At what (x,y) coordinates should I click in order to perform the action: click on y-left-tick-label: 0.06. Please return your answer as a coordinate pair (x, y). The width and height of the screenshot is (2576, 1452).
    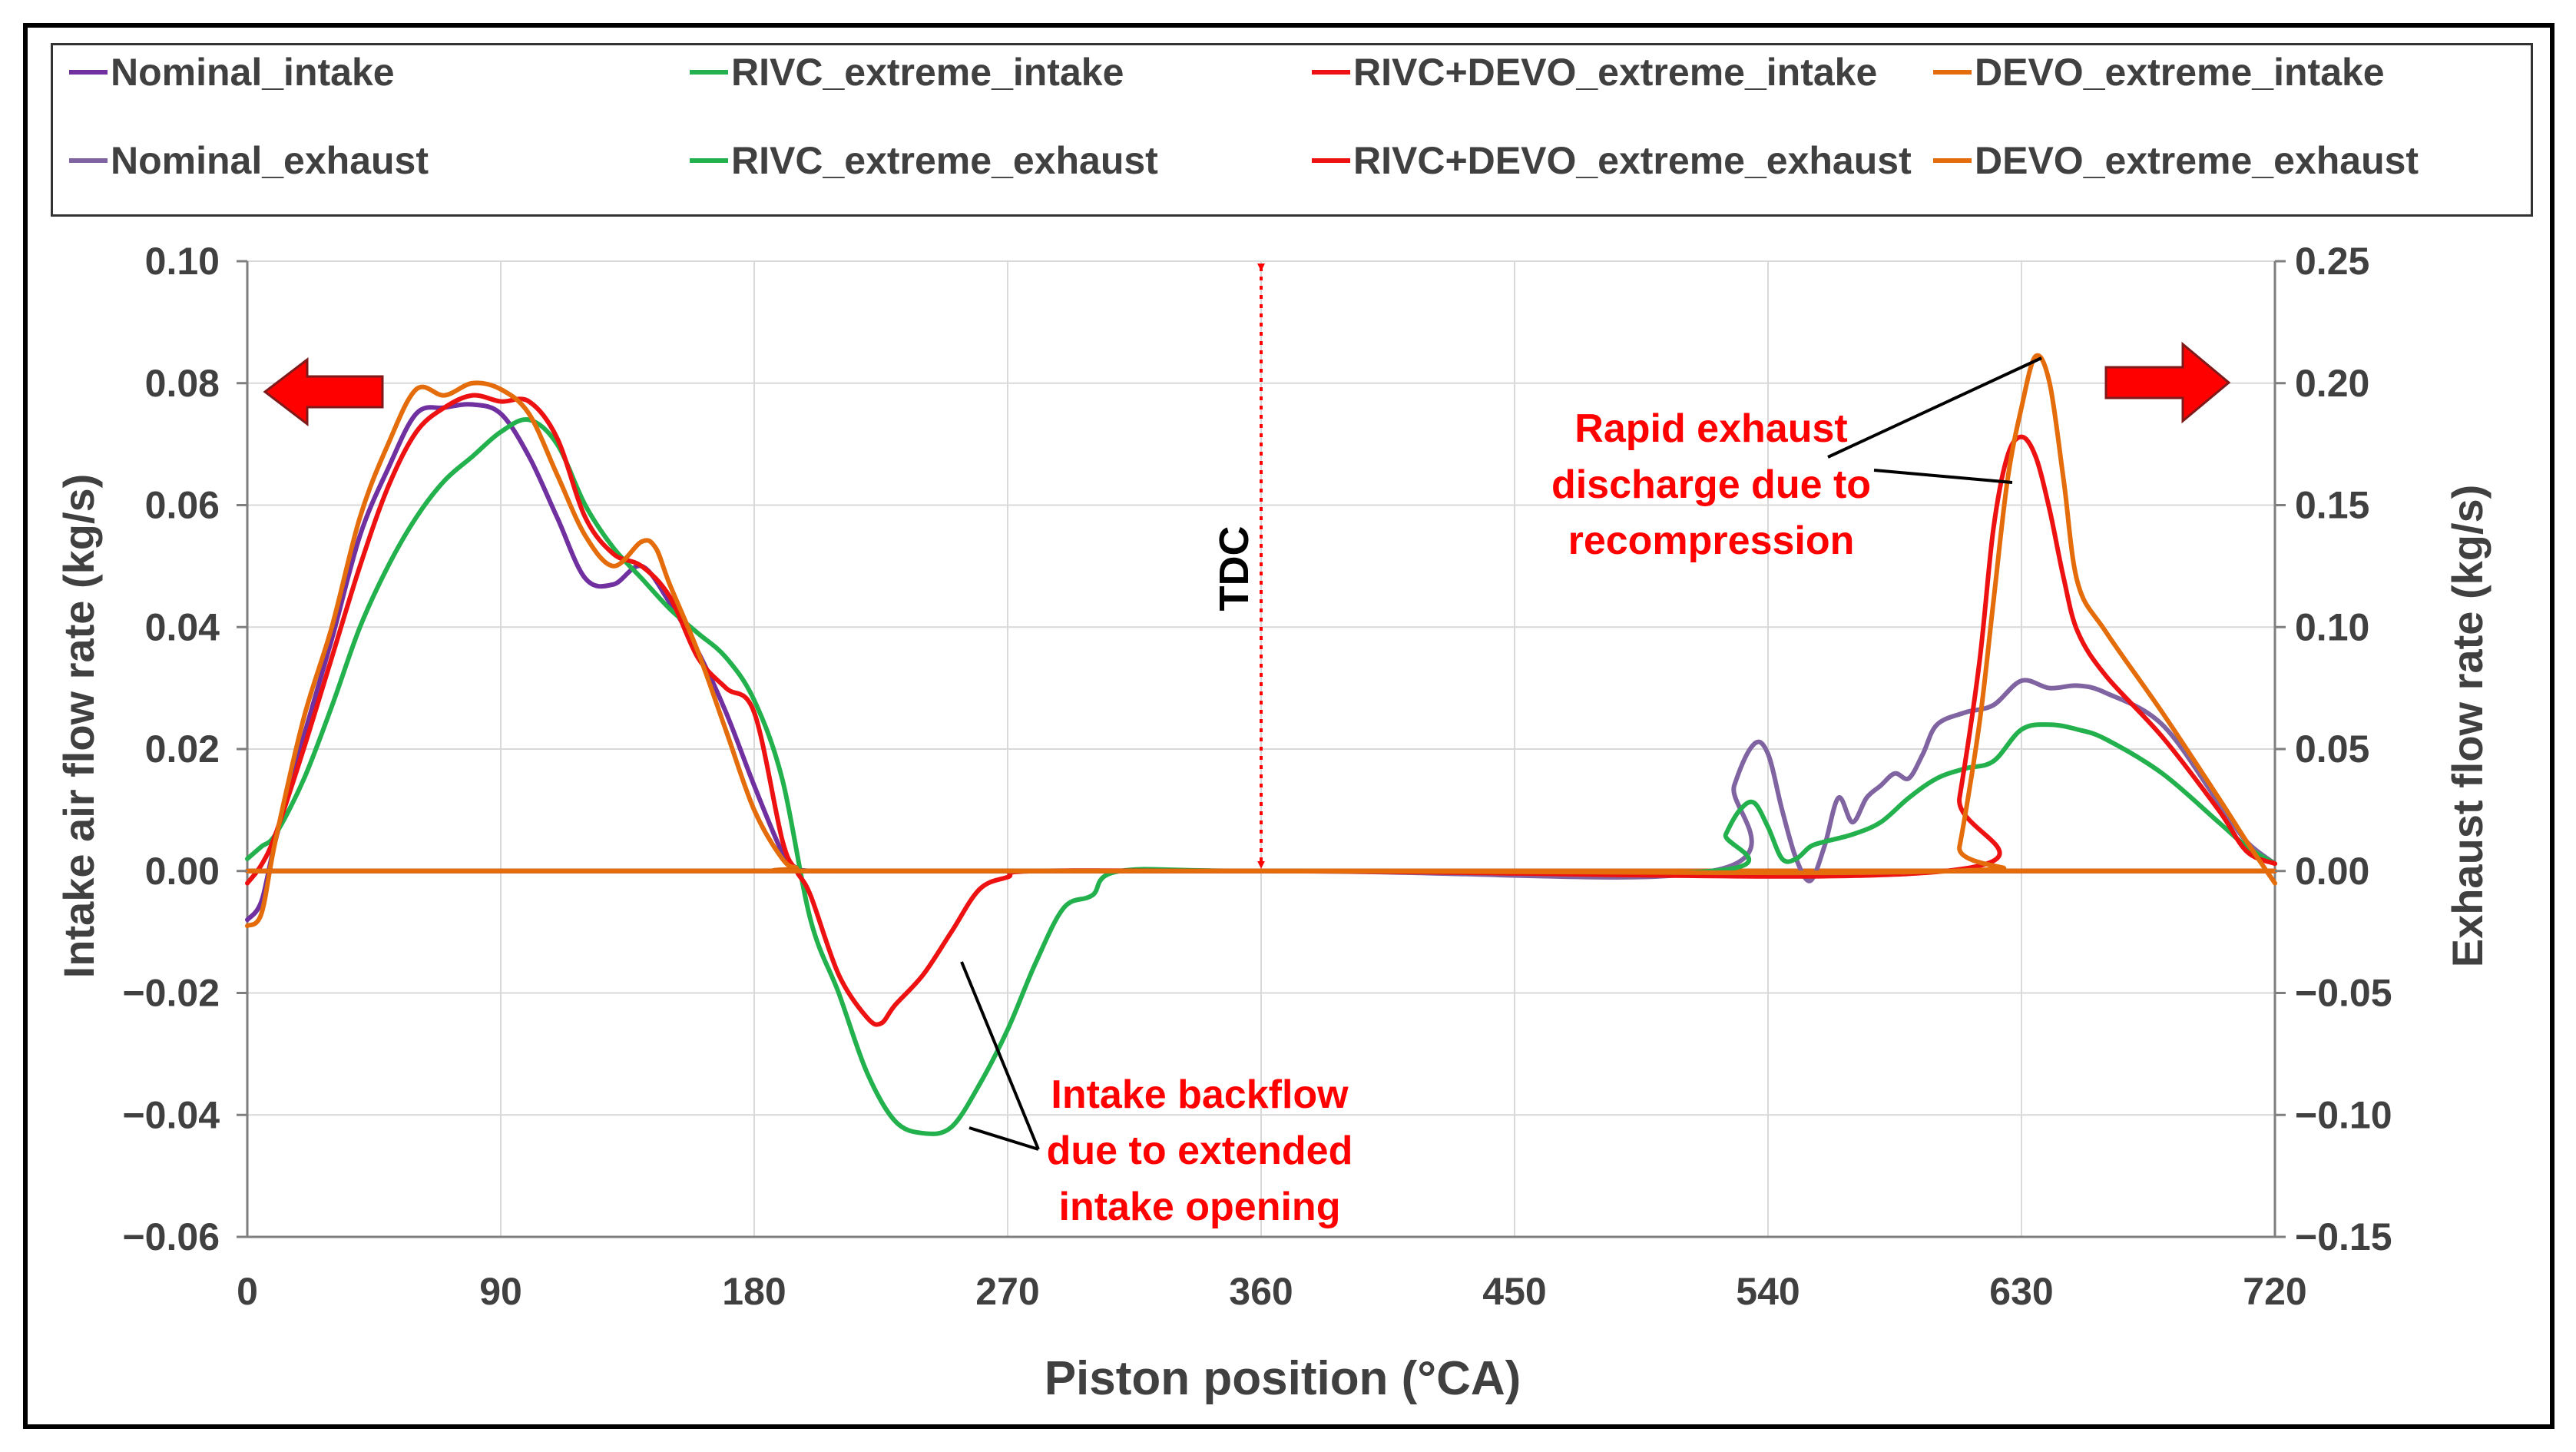
    Looking at the image, I should click on (182, 505).